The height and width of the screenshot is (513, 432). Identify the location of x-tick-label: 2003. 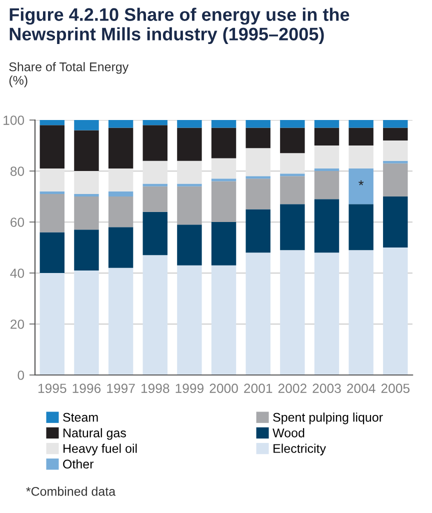
(326, 389).